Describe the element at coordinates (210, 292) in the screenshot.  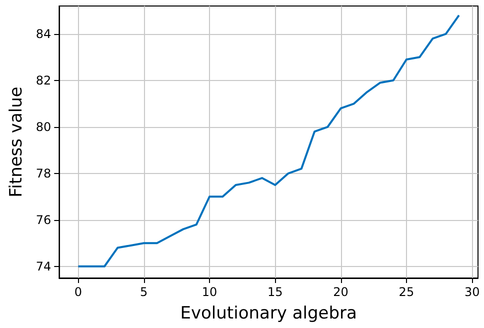
I see `x-tick-label: 10` at that location.